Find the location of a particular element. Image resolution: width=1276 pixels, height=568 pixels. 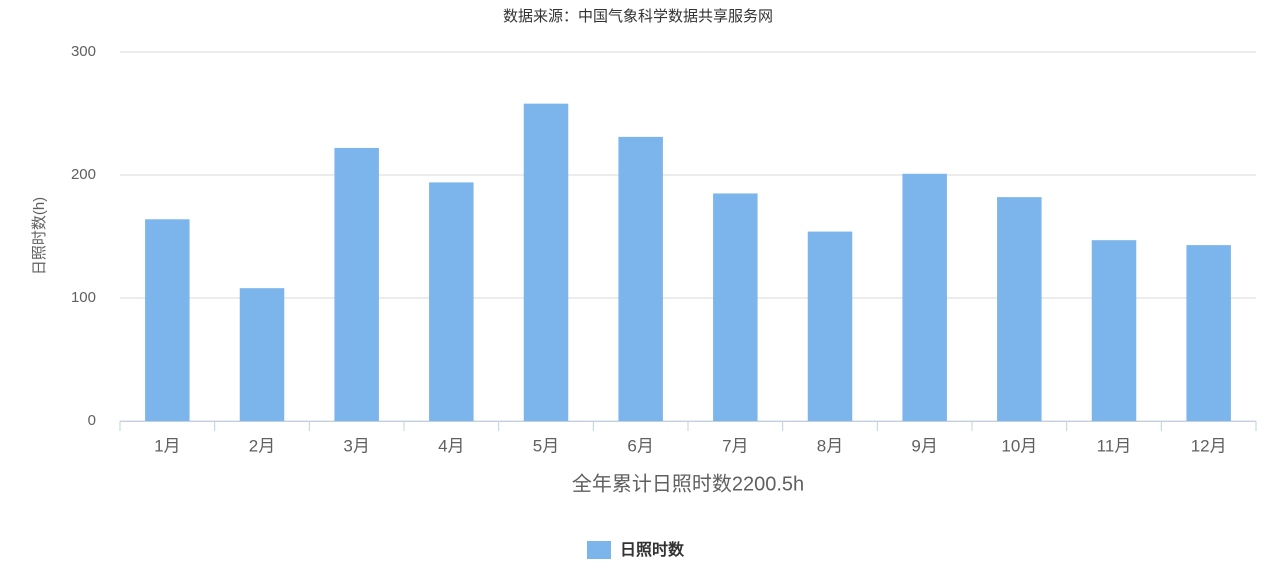

x-tick-label: 6月 is located at coordinates (640, 445).